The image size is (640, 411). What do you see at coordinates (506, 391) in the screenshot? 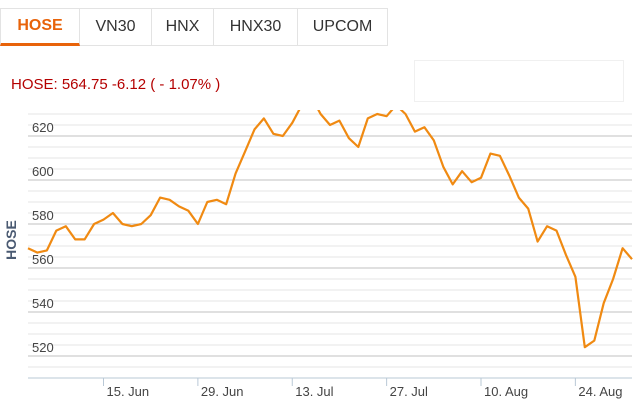
I see `x-tick-label: 10. Aug` at bounding box center [506, 391].